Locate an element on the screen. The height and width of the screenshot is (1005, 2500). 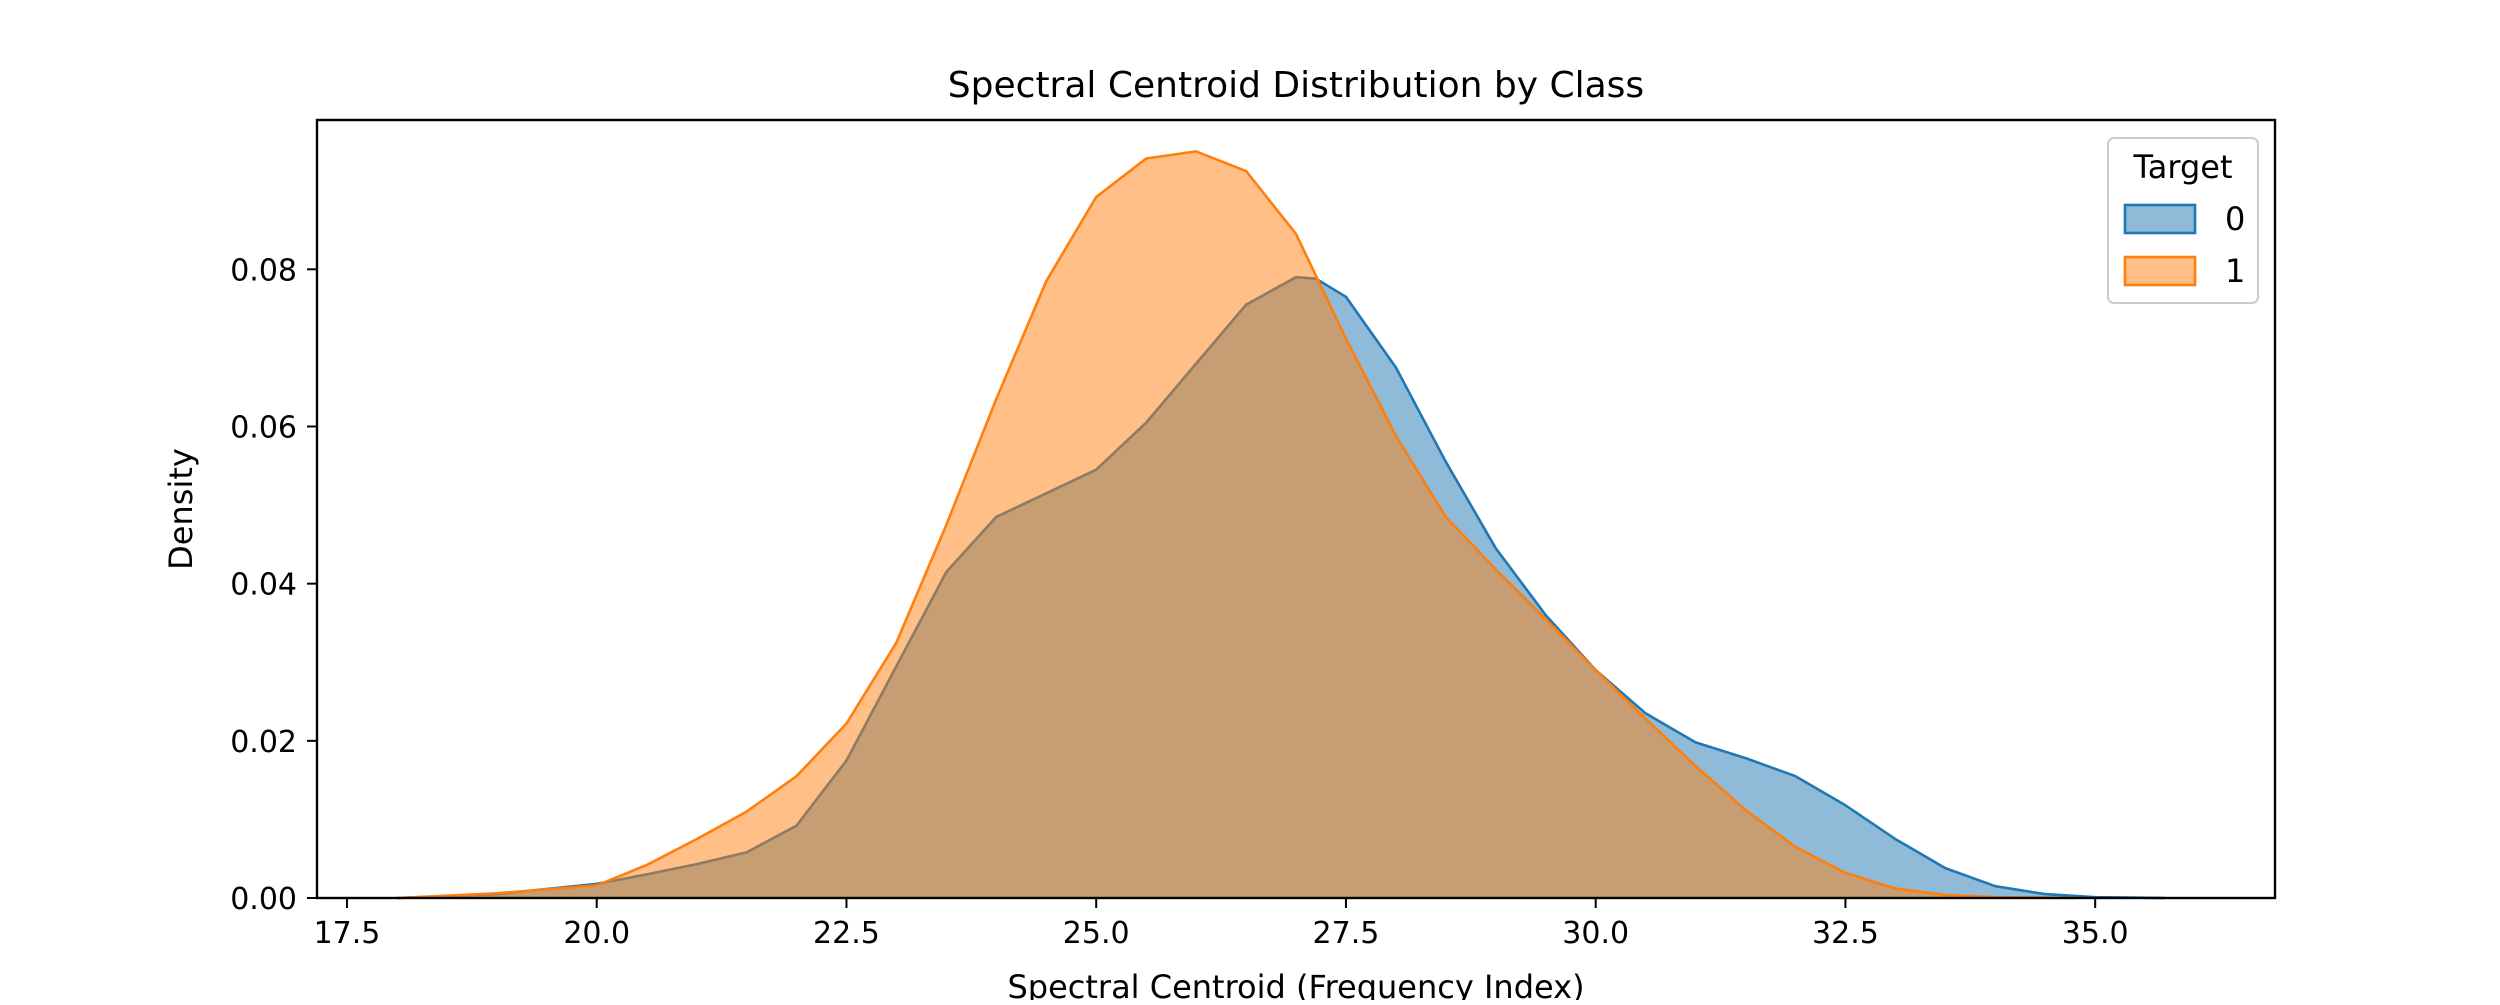
x-tick-label: 35.0 is located at coordinates (2095, 933).